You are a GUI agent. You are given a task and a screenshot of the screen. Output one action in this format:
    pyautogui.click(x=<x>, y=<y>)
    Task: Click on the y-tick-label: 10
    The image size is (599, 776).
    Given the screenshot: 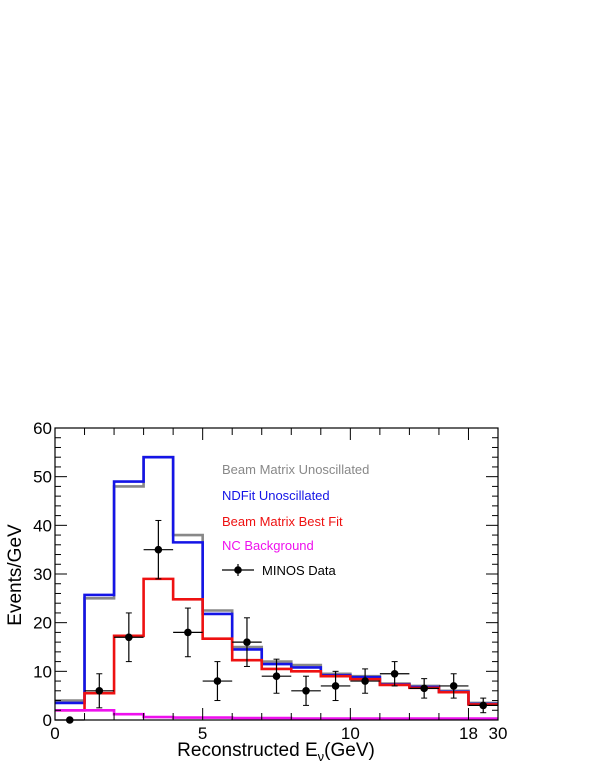 What is the action you would take?
    pyautogui.click(x=42, y=671)
    